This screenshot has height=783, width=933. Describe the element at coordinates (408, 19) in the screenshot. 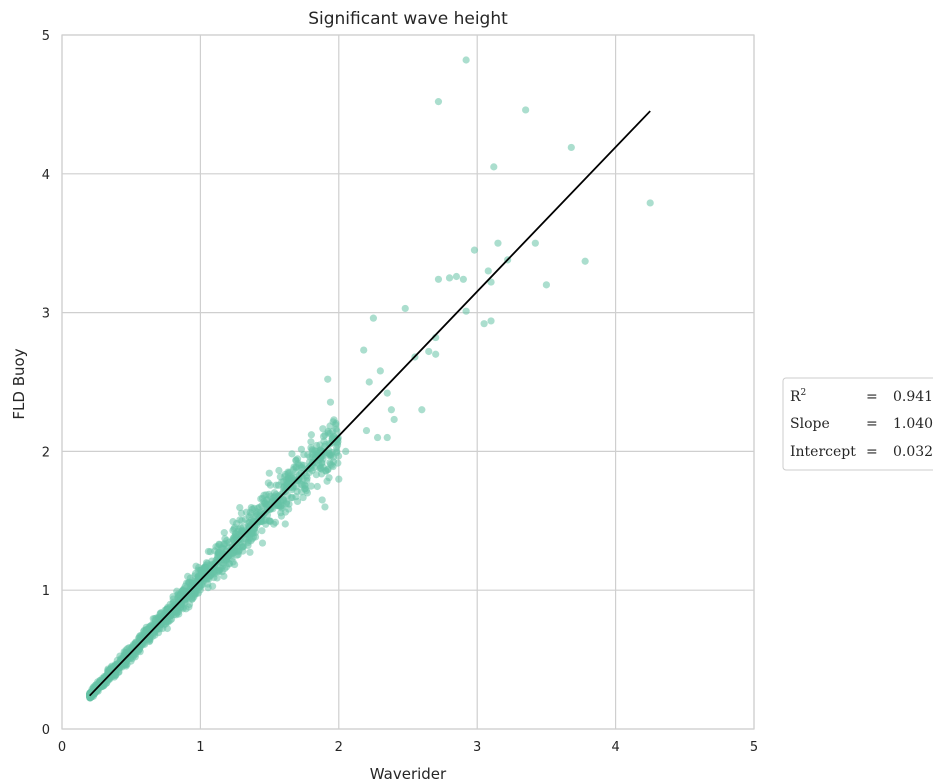

I see `chart-title: Significant wave height` at that location.